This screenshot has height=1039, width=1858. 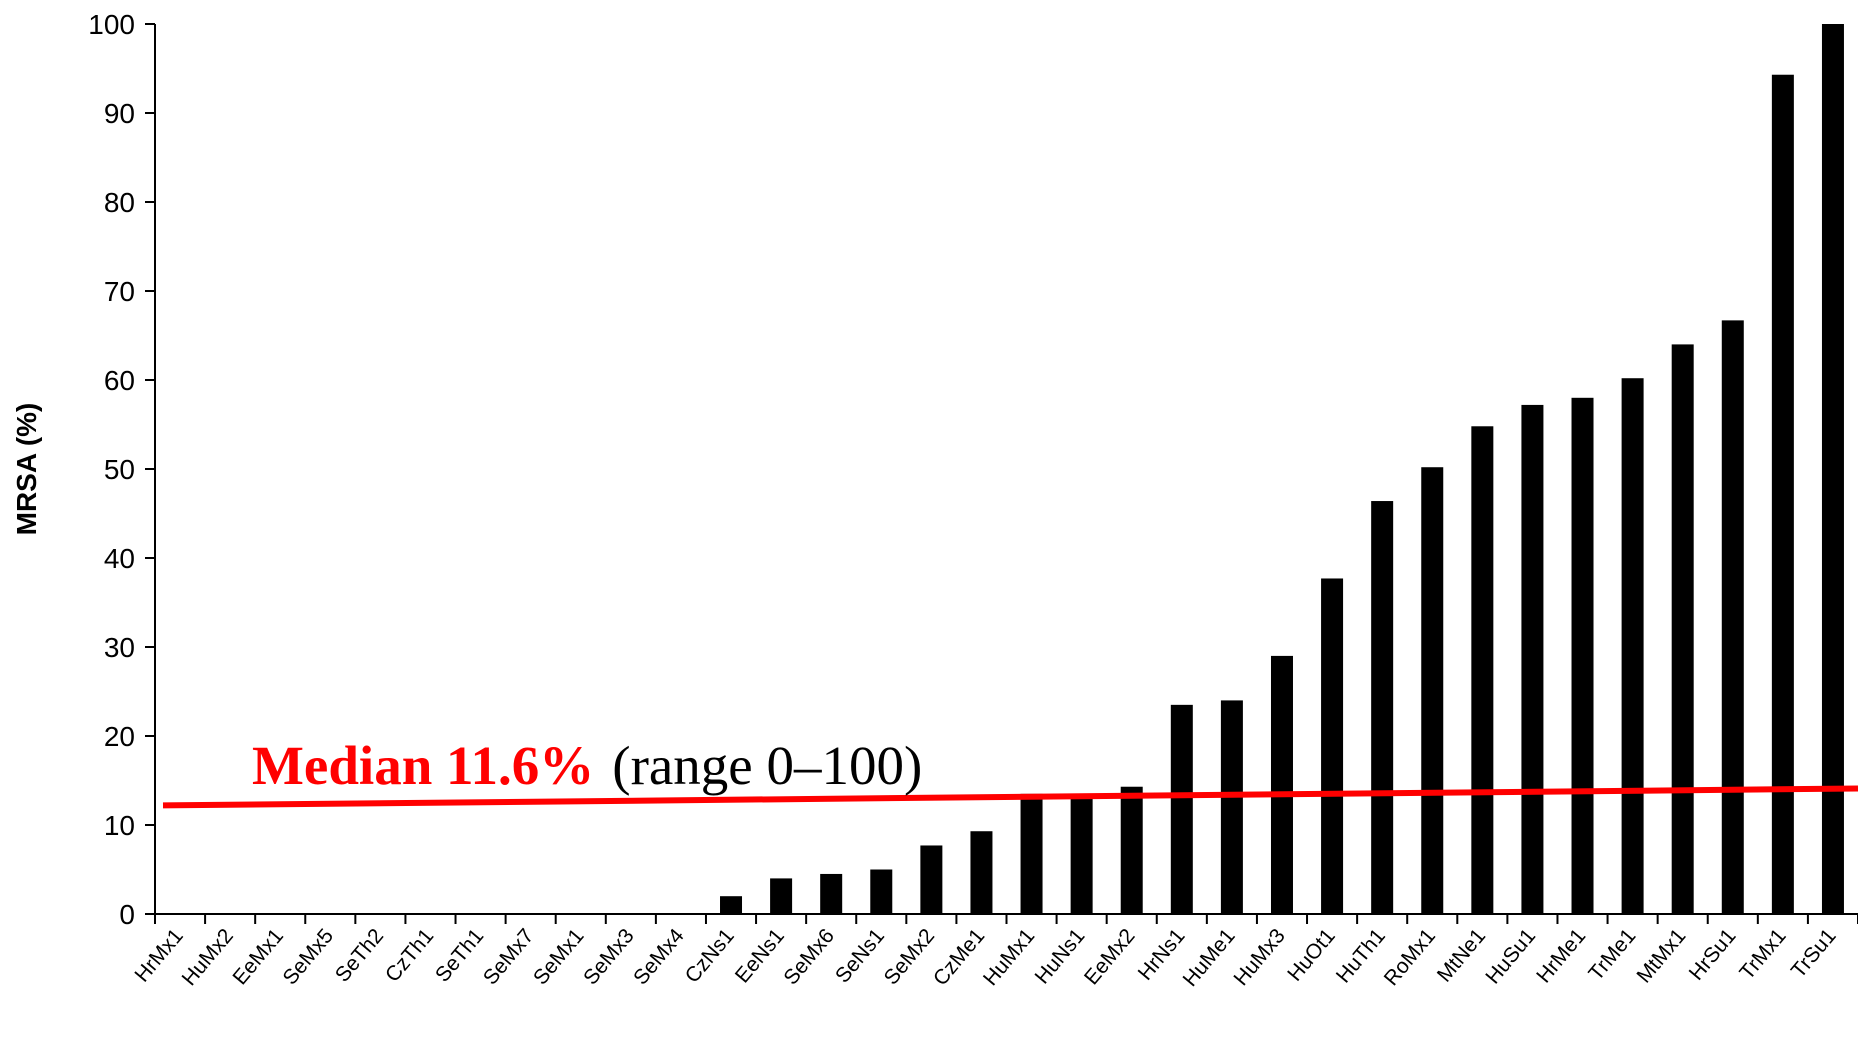 I want to click on x-tick-label: CzTh1, so click(x=409, y=955).